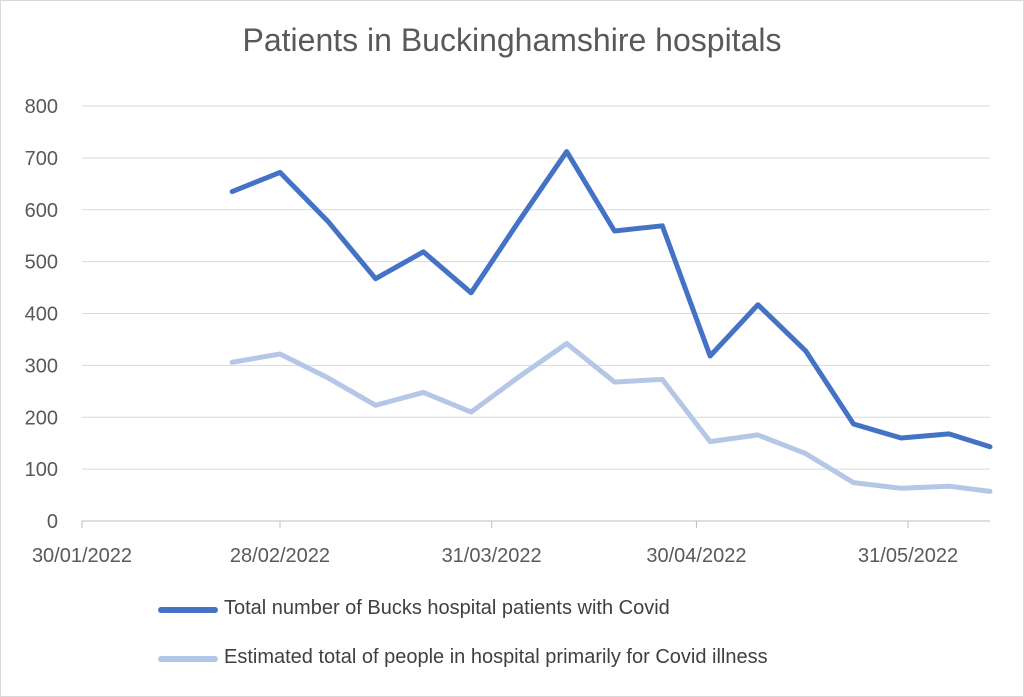 Image resolution: width=1024 pixels, height=697 pixels. What do you see at coordinates (492, 556) in the screenshot?
I see `x-tick-label: 31/03/2022` at bounding box center [492, 556].